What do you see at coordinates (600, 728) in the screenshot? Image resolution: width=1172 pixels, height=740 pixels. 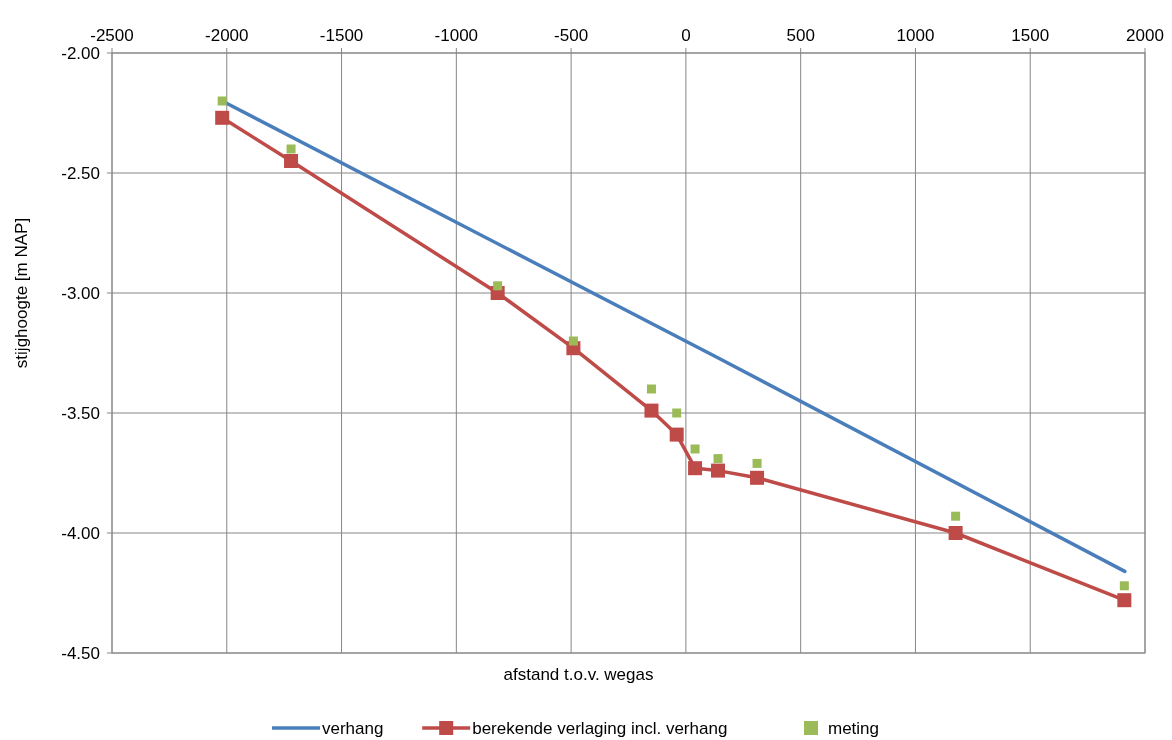 I see `legend-label: berekende verlaging incl. verhang` at bounding box center [600, 728].